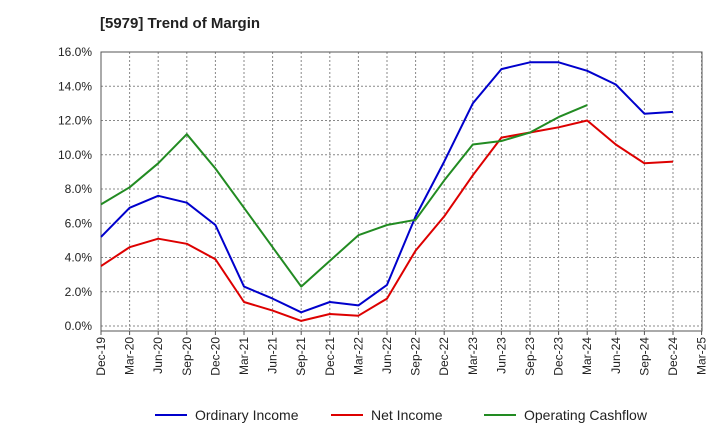 This screenshot has height=440, width=720. Describe the element at coordinates (180, 23) in the screenshot. I see `chart-title: [5979] Trend of Margin` at that location.